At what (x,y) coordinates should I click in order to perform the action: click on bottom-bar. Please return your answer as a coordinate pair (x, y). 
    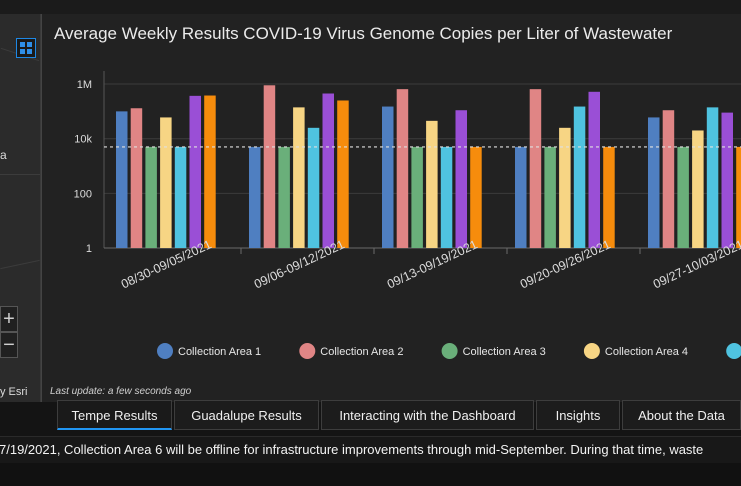
    Looking at the image, I should click on (370, 474).